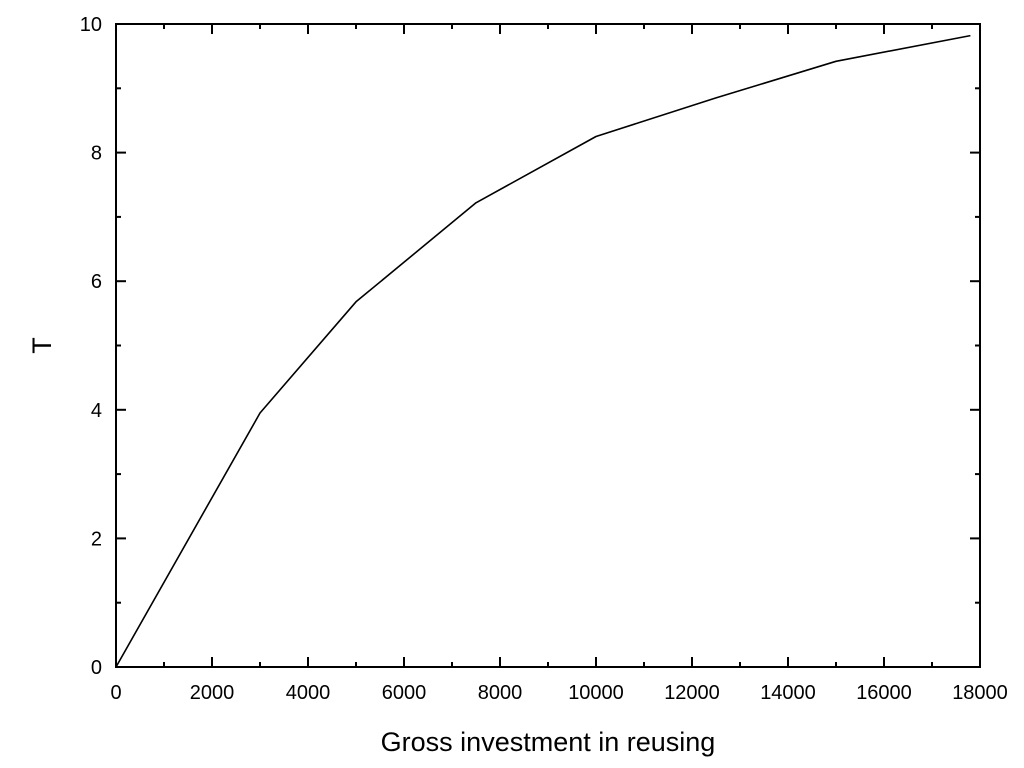  Describe the element at coordinates (884, 693) in the screenshot. I see `x-tick-label: 16000` at that location.